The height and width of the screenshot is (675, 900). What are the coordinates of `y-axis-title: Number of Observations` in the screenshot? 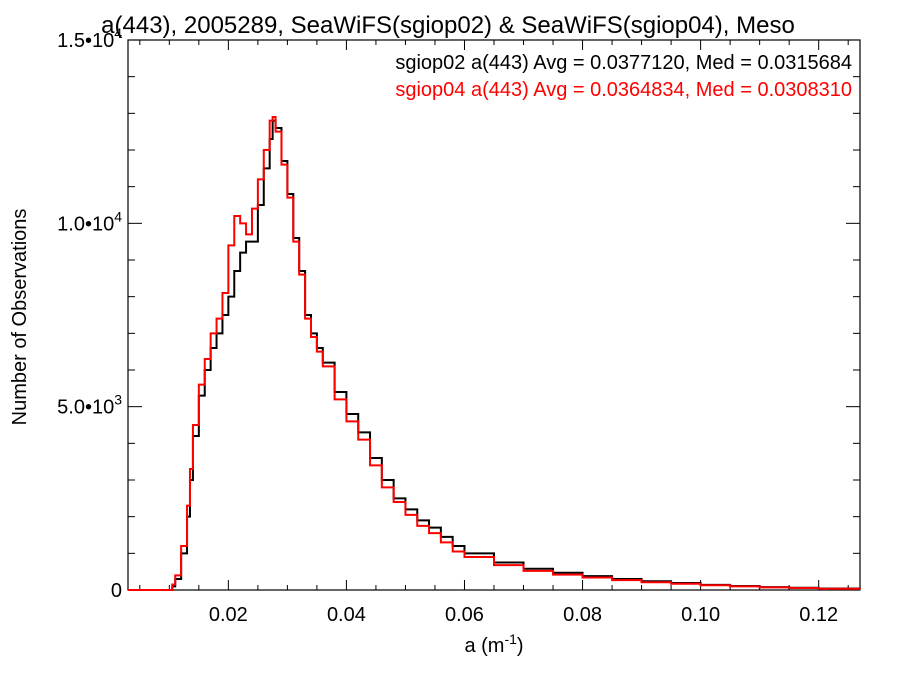 It's located at (20, 317).